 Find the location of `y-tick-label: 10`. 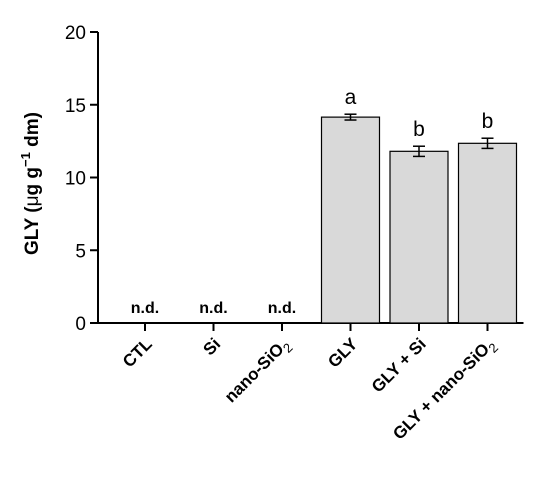

y-tick-label: 10 is located at coordinates (75, 179).